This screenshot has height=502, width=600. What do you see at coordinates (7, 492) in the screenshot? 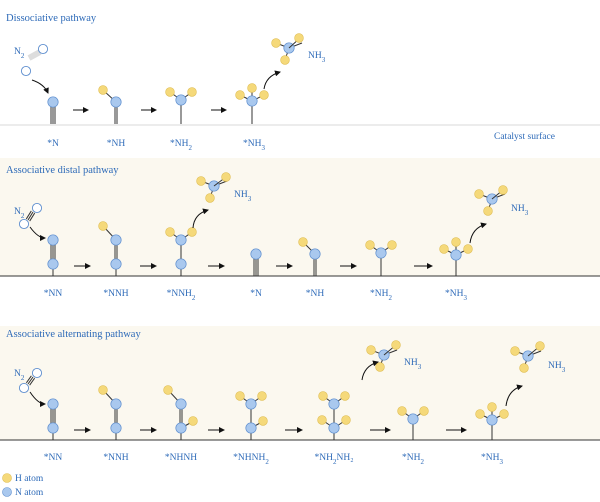
I see `legend-n-atom-icon` at bounding box center [7, 492].